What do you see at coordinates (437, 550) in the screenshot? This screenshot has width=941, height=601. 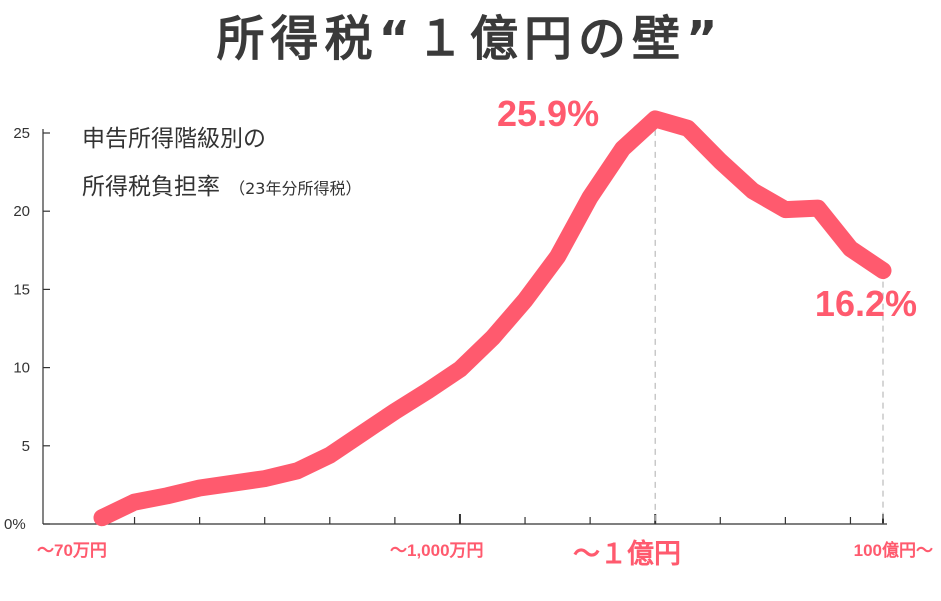 I see `x-category-label: ～1,000万円` at bounding box center [437, 550].